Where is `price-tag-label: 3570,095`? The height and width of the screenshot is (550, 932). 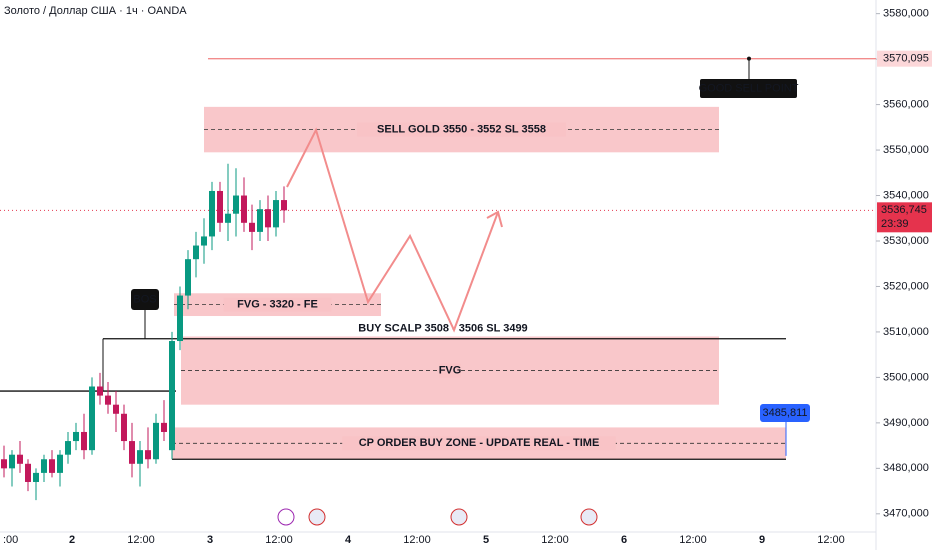 price-tag-label: 3570,095 is located at coordinates (906, 59).